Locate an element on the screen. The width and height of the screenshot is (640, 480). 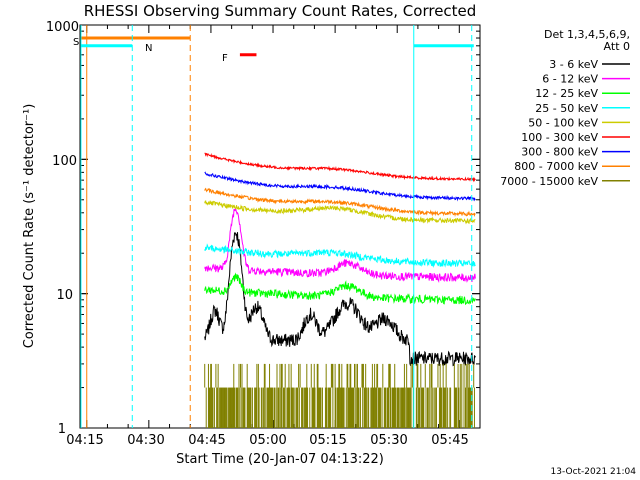
footer-timestamp: 13-Oct-2021 21:04 is located at coordinates (594, 472).